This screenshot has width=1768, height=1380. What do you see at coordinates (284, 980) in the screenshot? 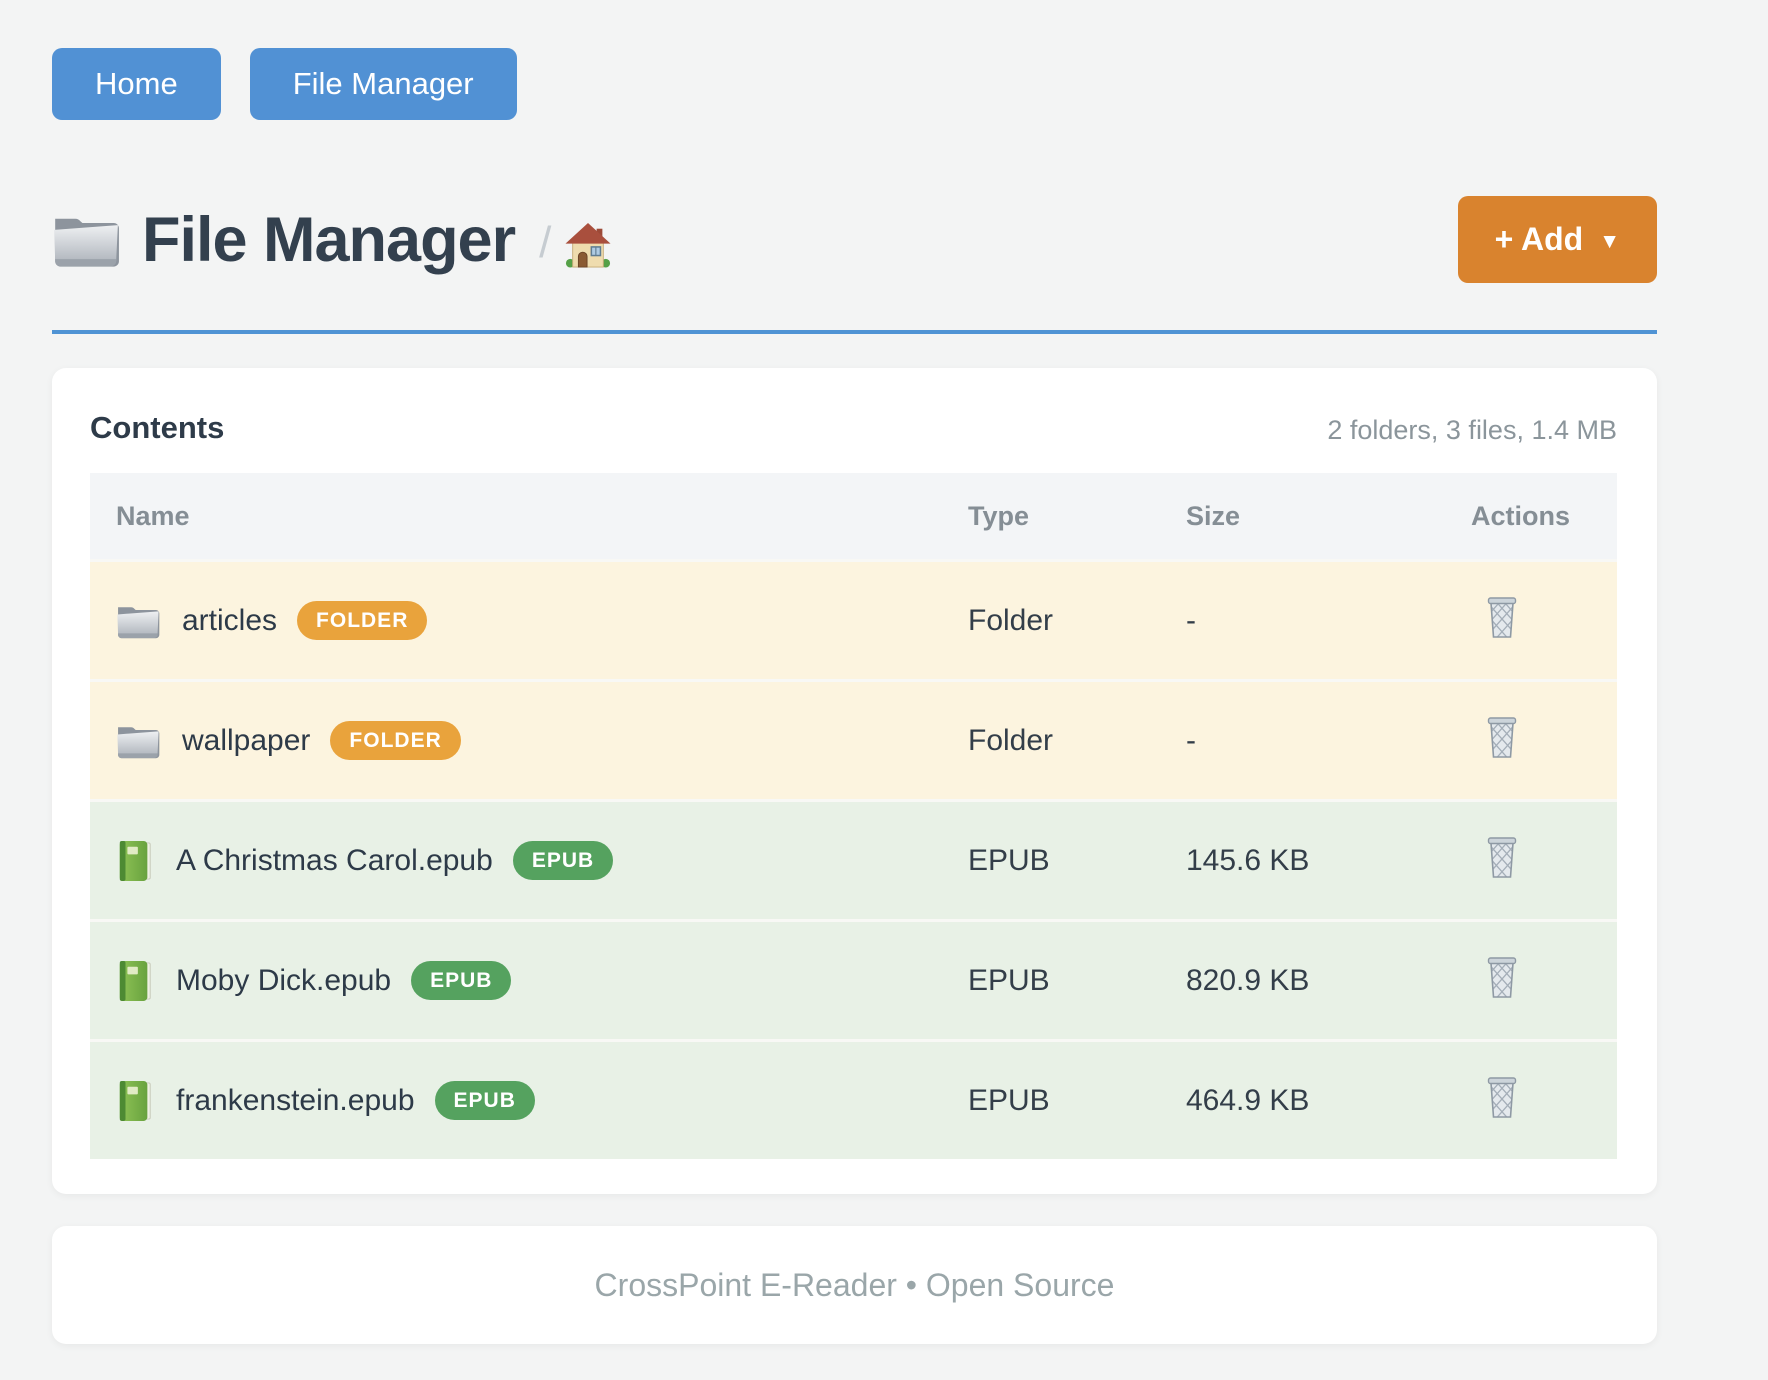
I see `file-name: Moby Dick.epub` at bounding box center [284, 980].